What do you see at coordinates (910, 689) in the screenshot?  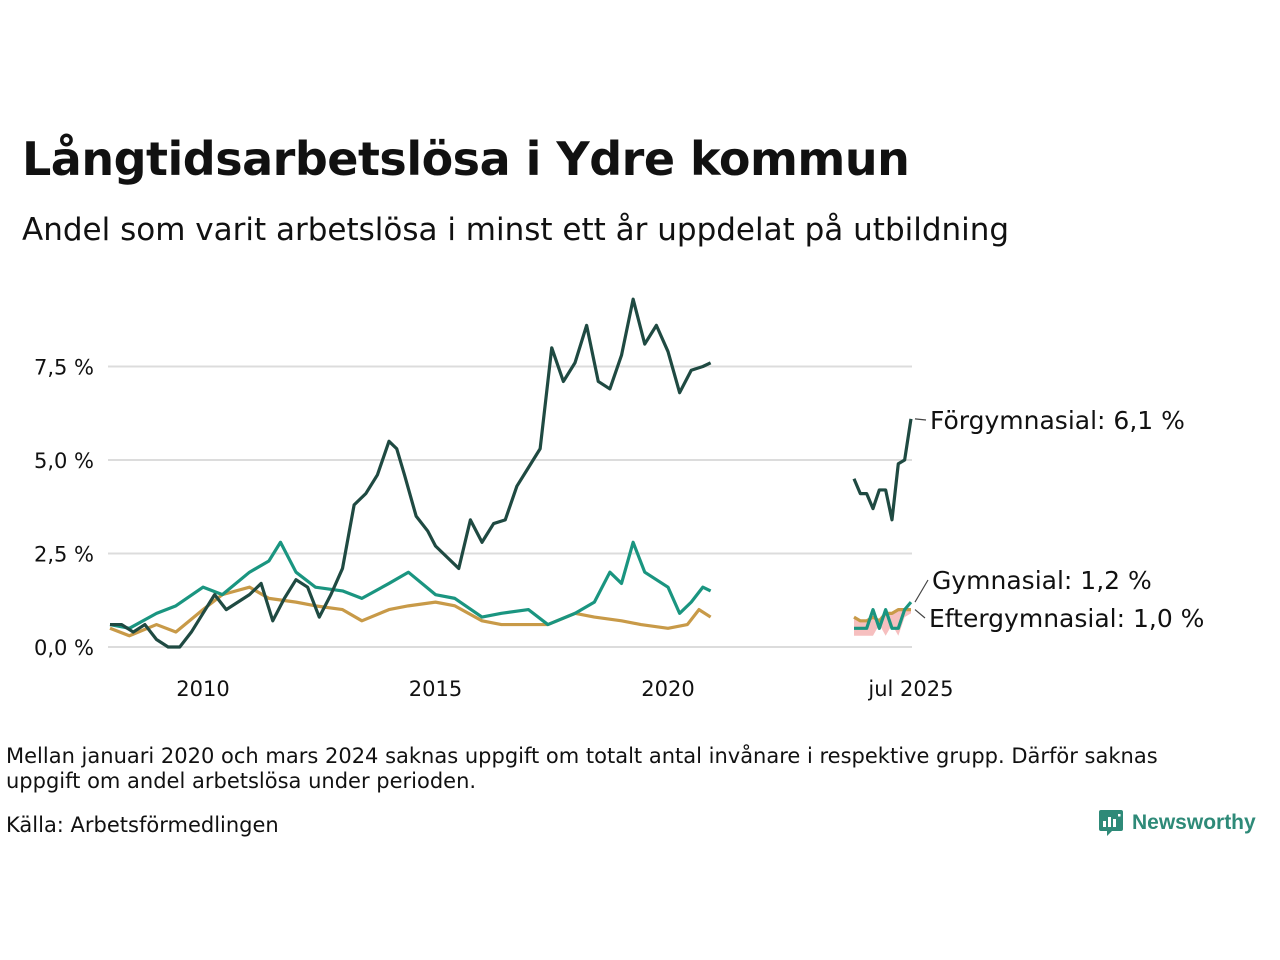 I see `x-tick-label: jul 2025` at bounding box center [910, 689].